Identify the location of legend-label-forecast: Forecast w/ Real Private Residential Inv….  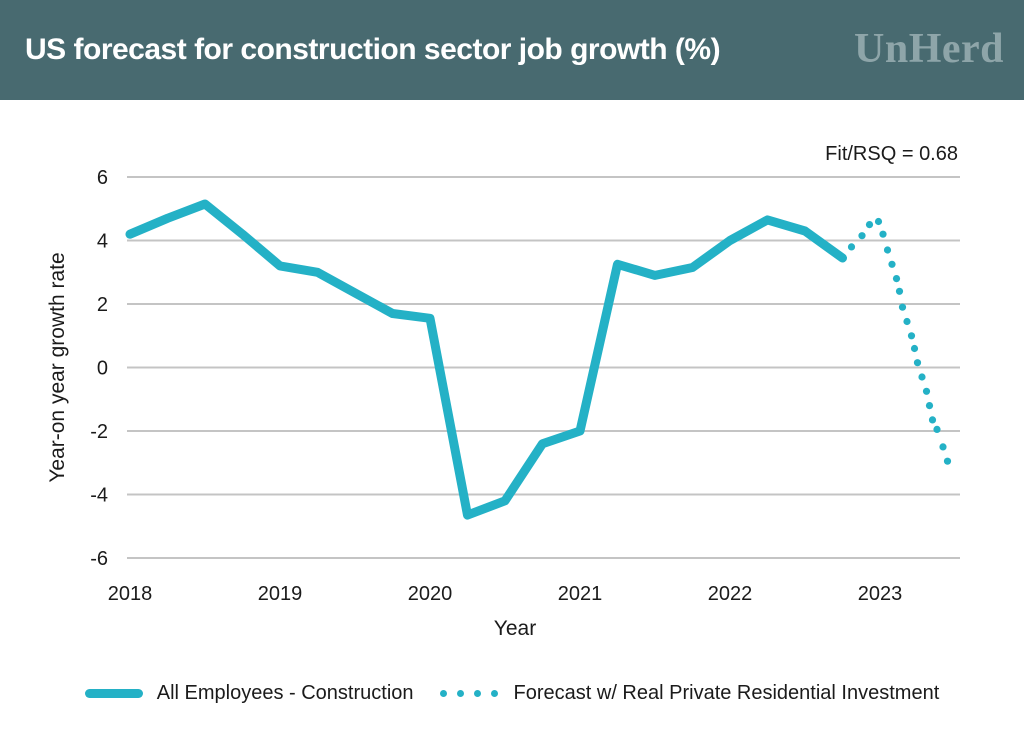
(726, 692).